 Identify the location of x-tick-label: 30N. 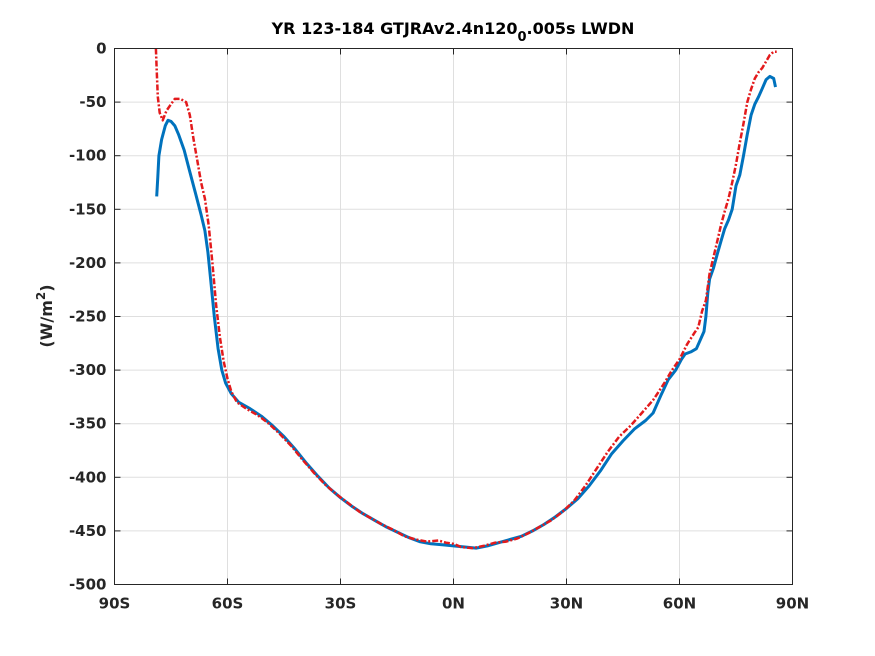
(566, 604).